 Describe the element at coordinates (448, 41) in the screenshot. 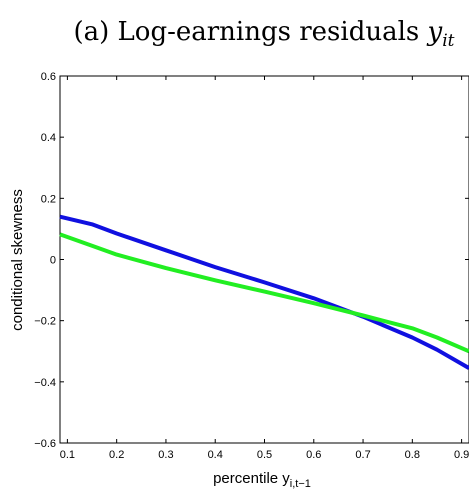

I see `chart-title-sub: it` at that location.